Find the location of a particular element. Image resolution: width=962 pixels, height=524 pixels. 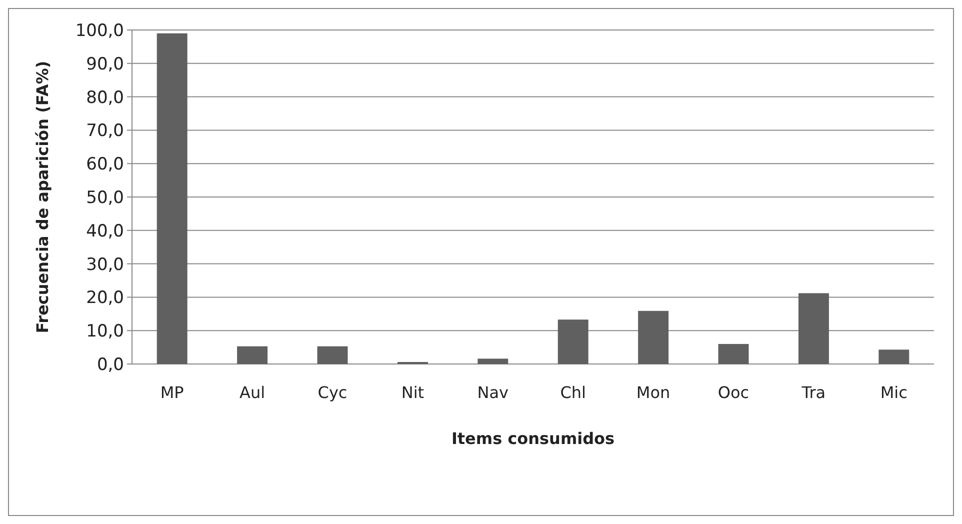

x-tick-label: Cyc is located at coordinates (333, 392).